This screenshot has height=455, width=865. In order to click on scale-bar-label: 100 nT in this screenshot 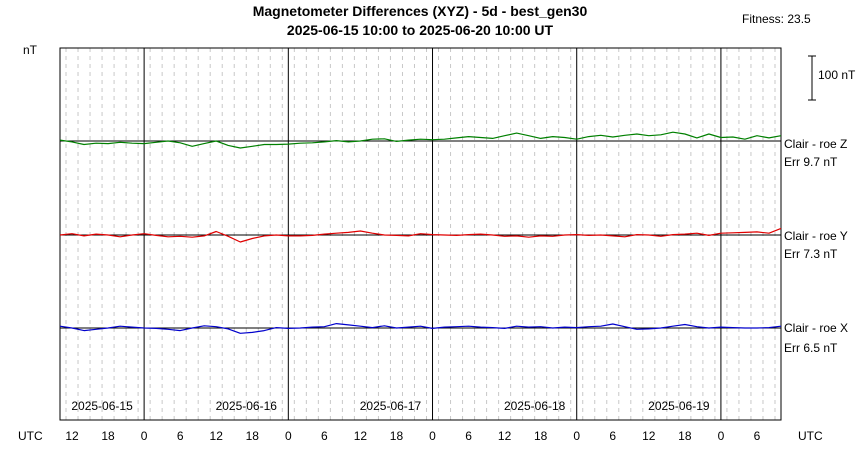, I will do `click(837, 75)`.